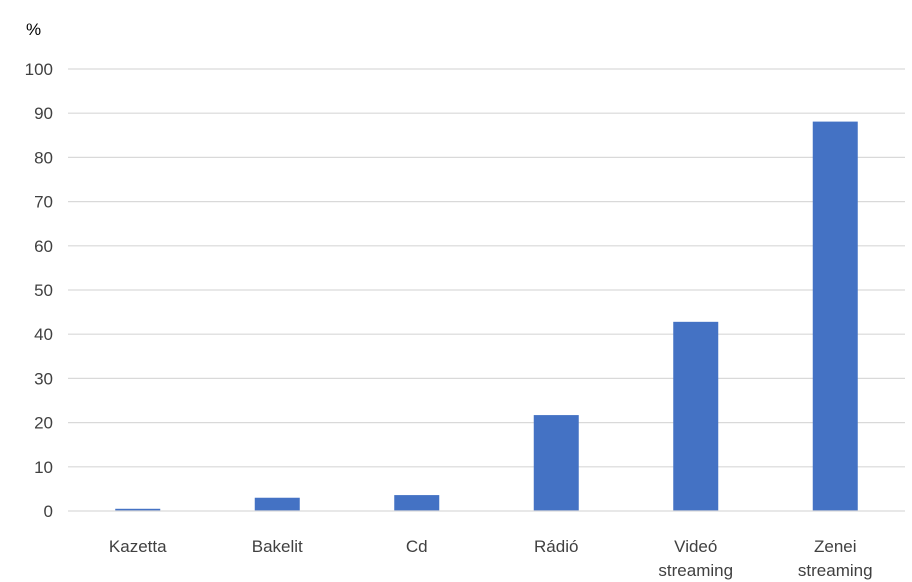 This screenshot has width=912, height=582. I want to click on x-tick-label-3: Cd, so click(417, 546).